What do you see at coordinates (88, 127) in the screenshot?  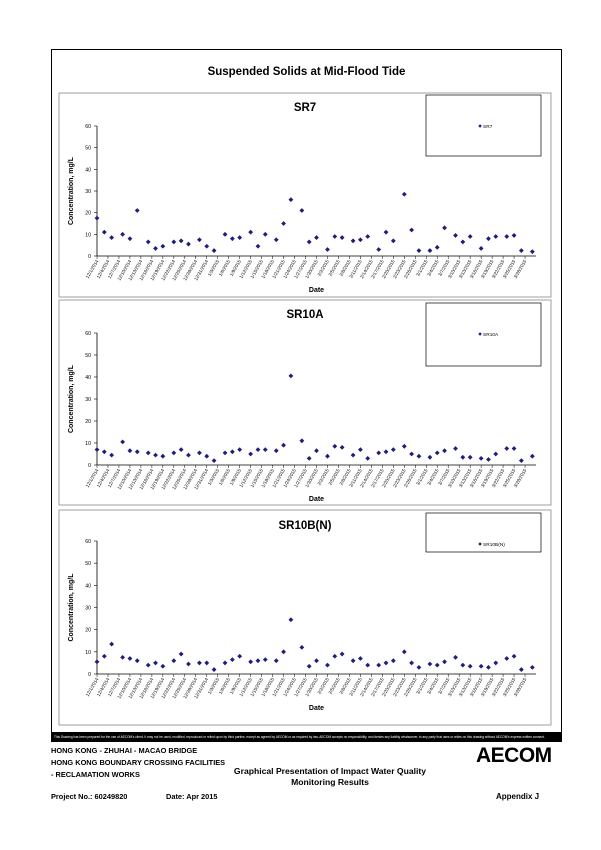 I see `y-tick-label: 60` at bounding box center [88, 127].